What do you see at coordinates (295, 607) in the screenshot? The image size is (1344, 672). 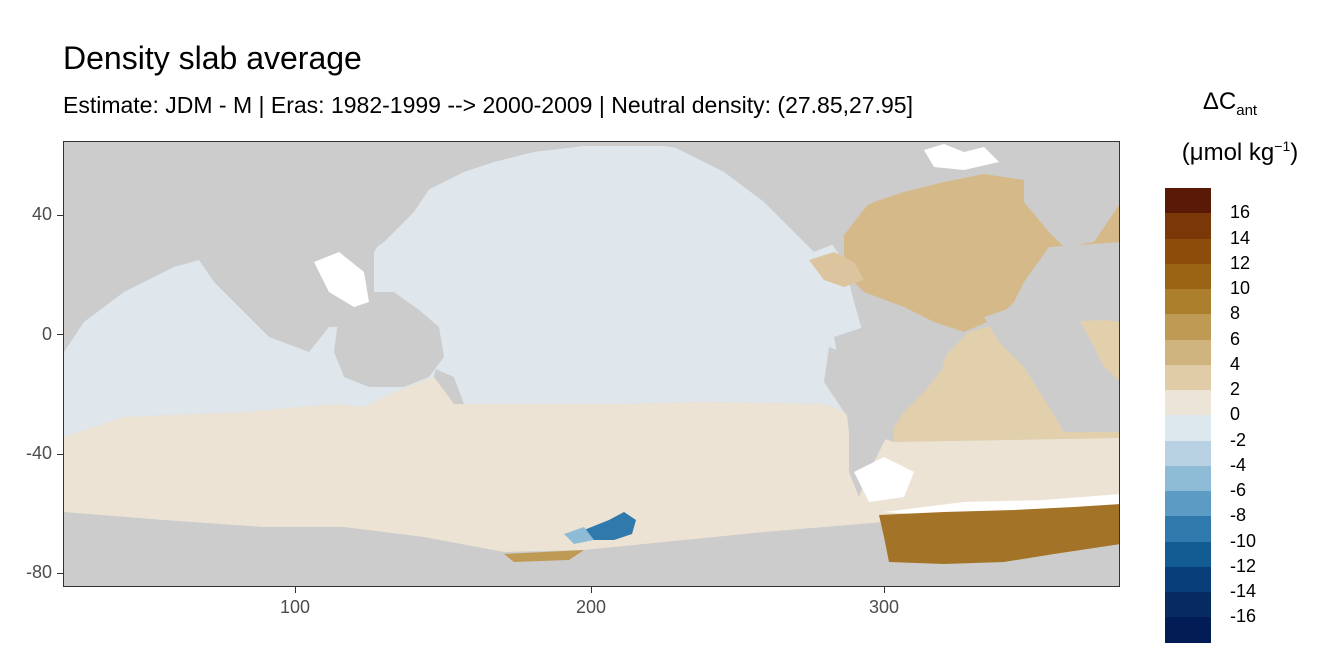 I see `x-tick-label: 100` at bounding box center [295, 607].